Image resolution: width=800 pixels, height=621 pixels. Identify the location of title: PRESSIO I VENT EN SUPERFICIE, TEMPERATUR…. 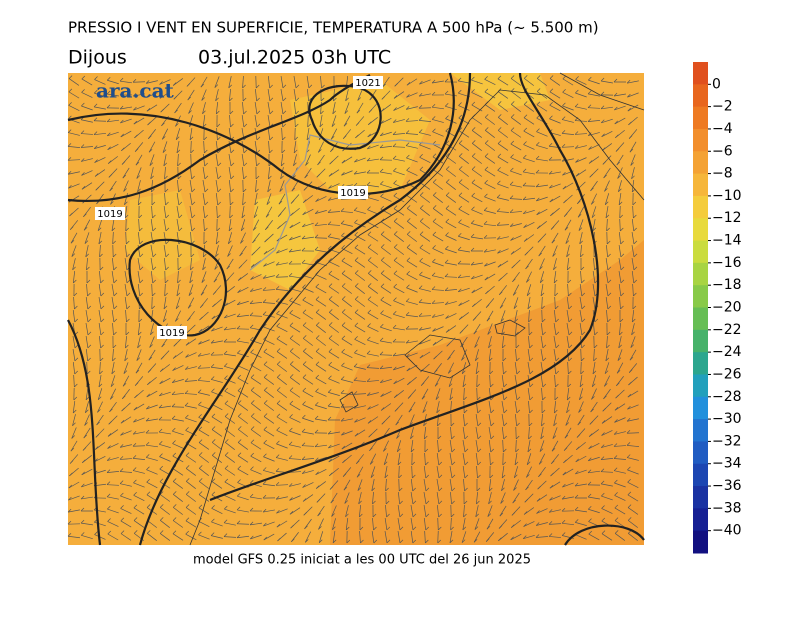
(333, 28).